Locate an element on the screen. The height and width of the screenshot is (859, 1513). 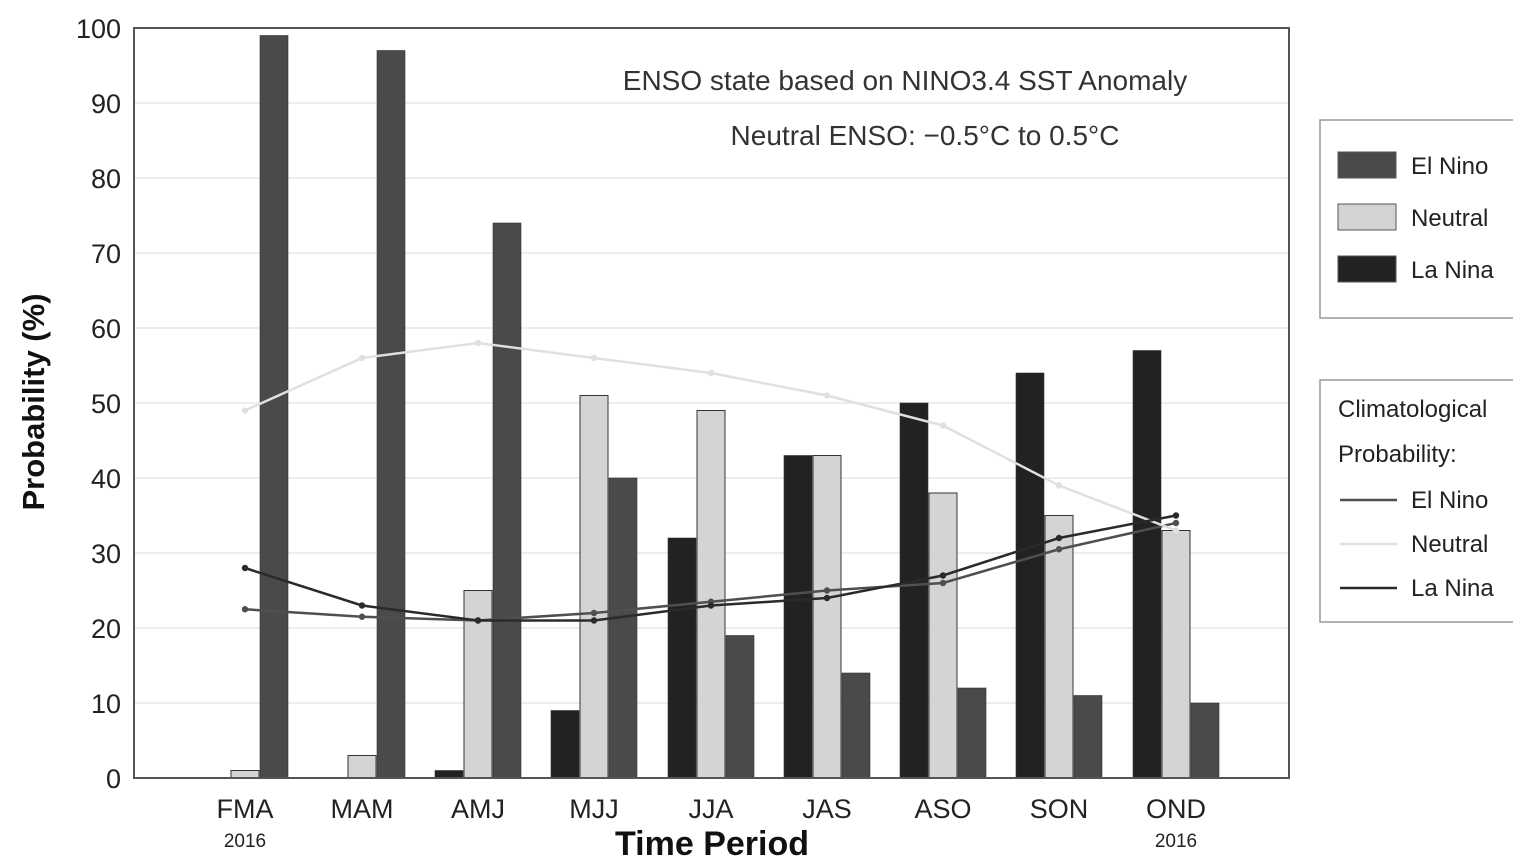
climatology-point-neutral-jja is located at coordinates (711, 373).